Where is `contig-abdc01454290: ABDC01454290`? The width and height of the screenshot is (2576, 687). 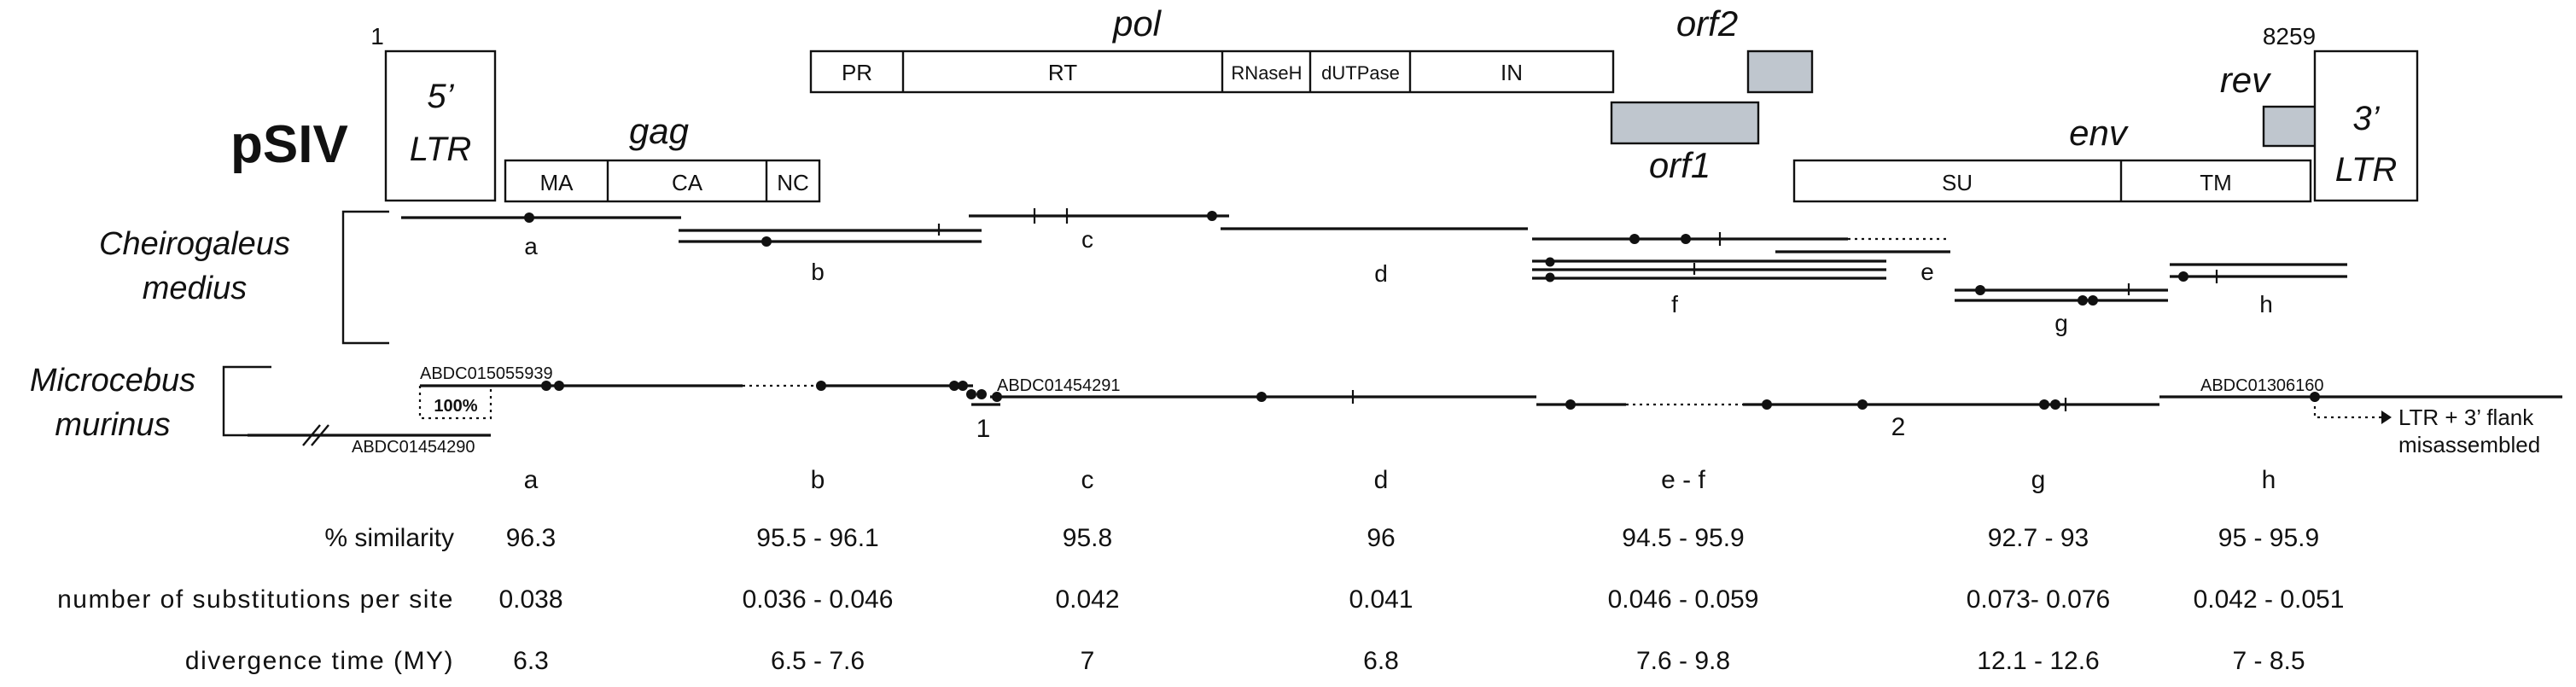 contig-abdc01454290: ABDC01454290 is located at coordinates (369, 441).